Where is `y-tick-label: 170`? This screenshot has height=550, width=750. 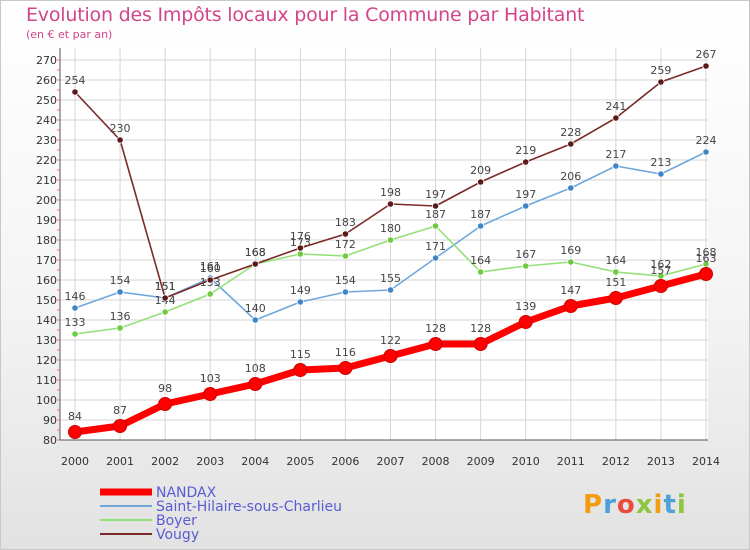 y-tick-label: 170 is located at coordinates (46, 260).